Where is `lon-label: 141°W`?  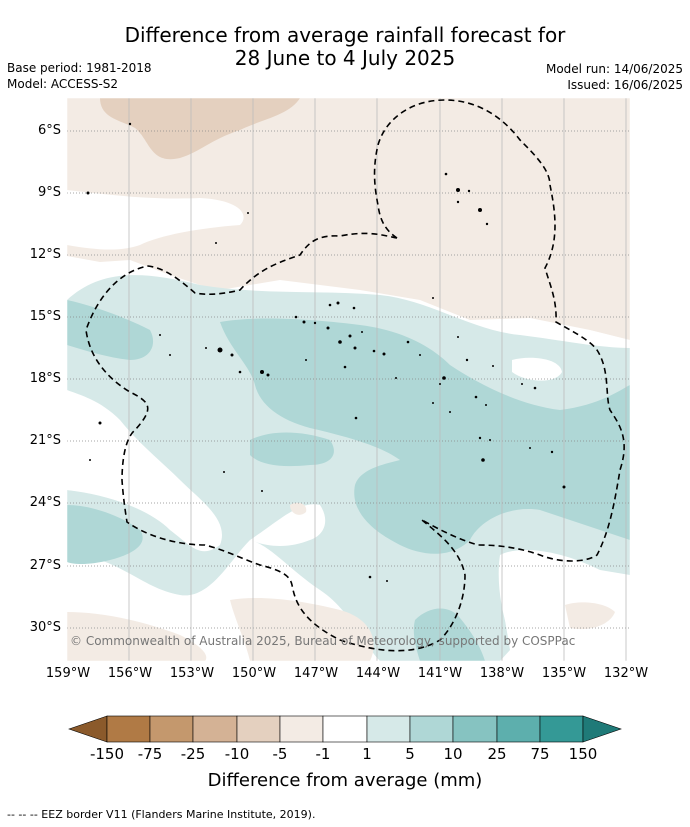
lon-label: 141°W is located at coordinates (440, 673).